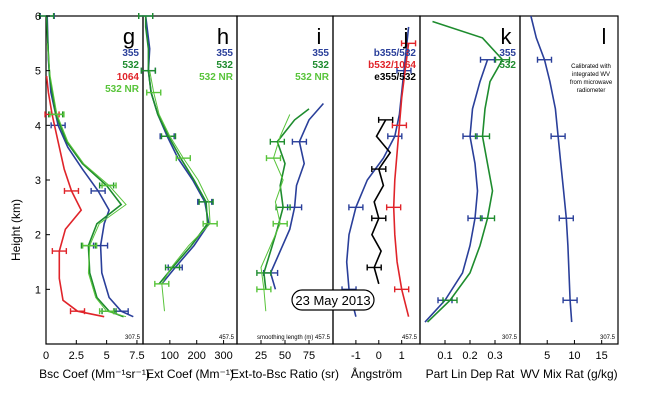 This screenshot has width=660, height=403. What do you see at coordinates (604, 36) in the screenshot?
I see `panel-letter: l` at bounding box center [604, 36].